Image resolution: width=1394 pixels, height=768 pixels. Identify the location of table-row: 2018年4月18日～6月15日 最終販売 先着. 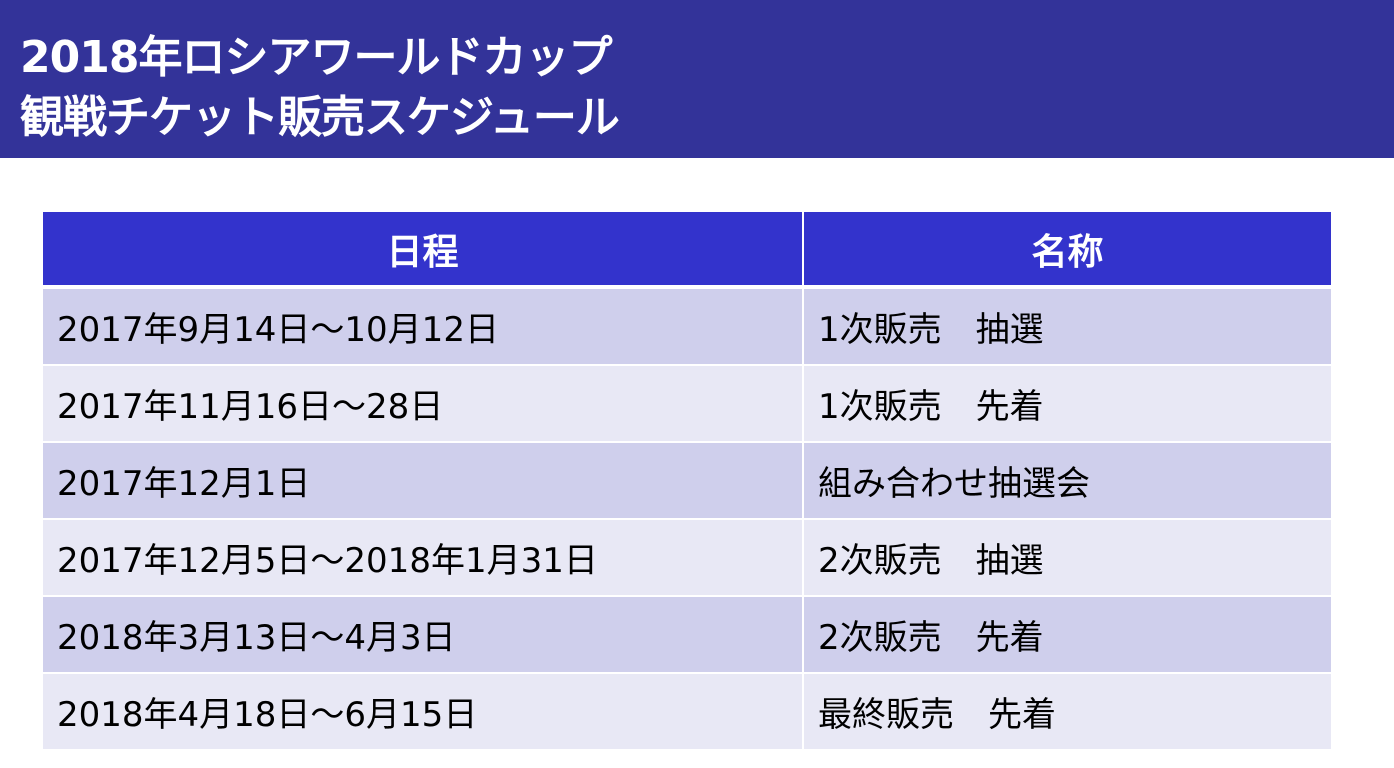
(687, 712).